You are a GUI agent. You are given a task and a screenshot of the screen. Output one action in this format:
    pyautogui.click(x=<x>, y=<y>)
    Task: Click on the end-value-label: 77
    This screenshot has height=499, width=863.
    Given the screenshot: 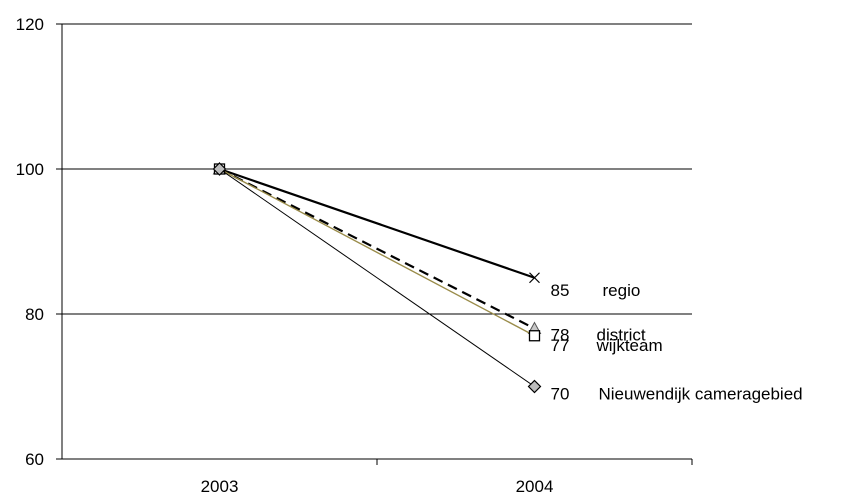 What is the action you would take?
    pyautogui.click(x=560, y=345)
    